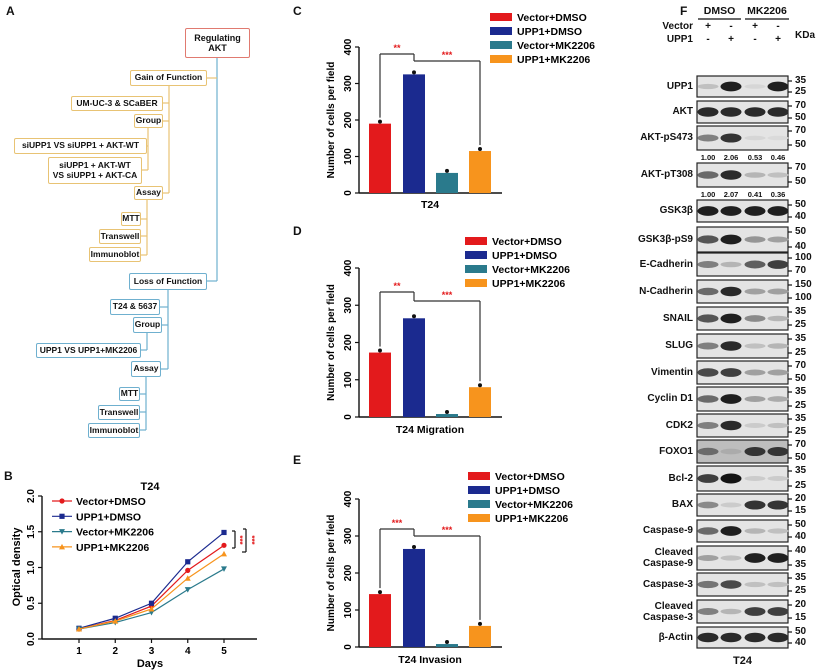 This screenshot has height=671, width=817. Describe the element at coordinates (667, 530) in the screenshot. I see `blot-label: Caspase-9` at that location.